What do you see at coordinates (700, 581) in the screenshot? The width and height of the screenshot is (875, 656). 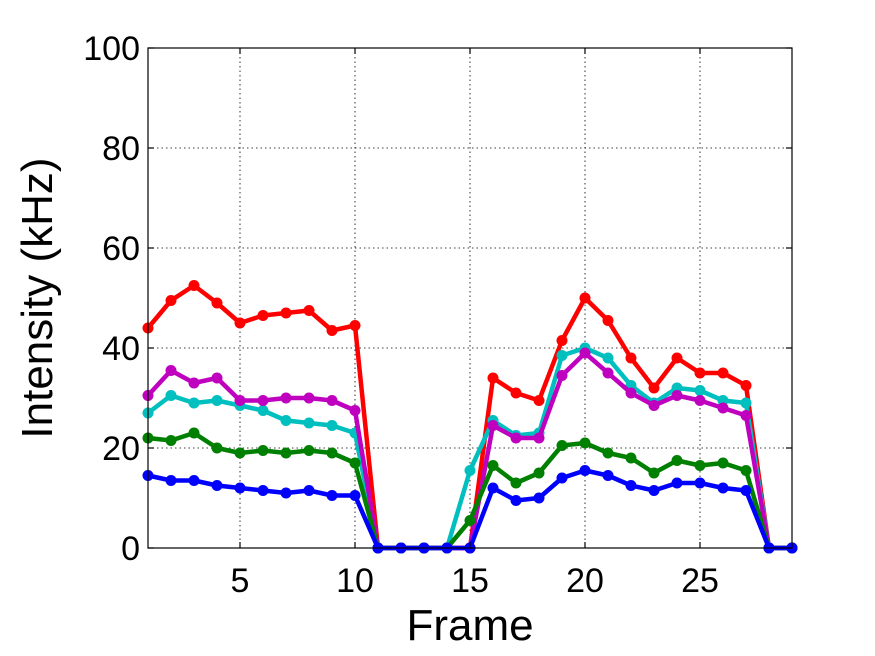 I see `x-tick-label: 25` at bounding box center [700, 581].